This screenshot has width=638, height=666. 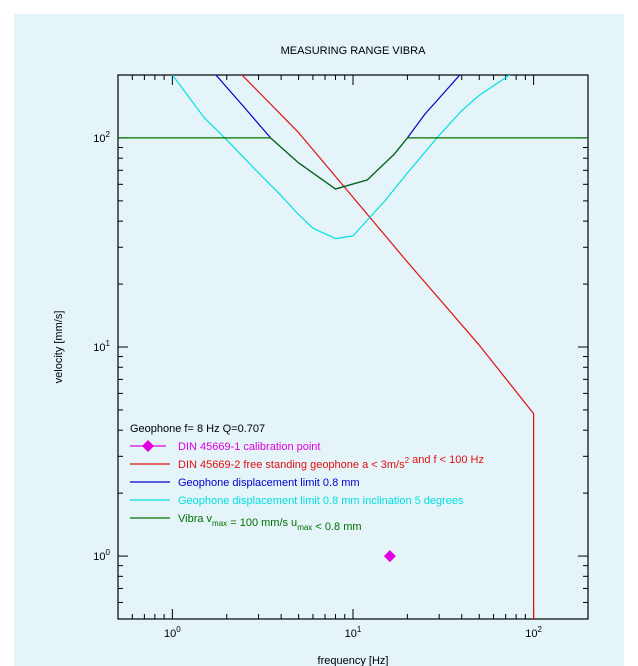 What do you see at coordinates (197, 429) in the screenshot?
I see `legend-header: Geophone f= 8 Hz Q=0.707` at bounding box center [197, 429].